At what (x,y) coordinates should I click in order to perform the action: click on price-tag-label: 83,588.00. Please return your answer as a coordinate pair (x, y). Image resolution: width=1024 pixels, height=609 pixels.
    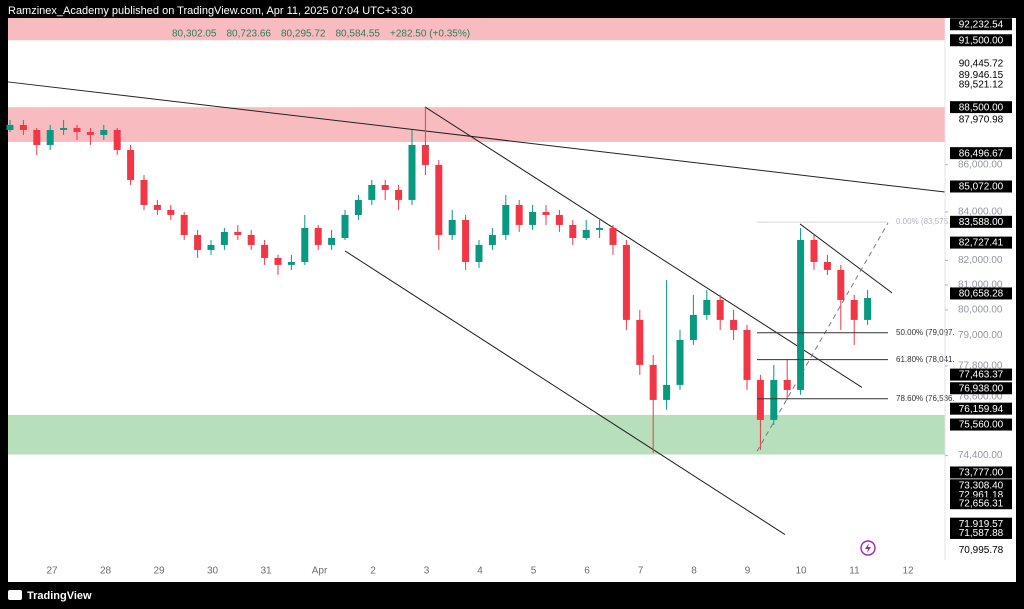
    Looking at the image, I should click on (981, 222).